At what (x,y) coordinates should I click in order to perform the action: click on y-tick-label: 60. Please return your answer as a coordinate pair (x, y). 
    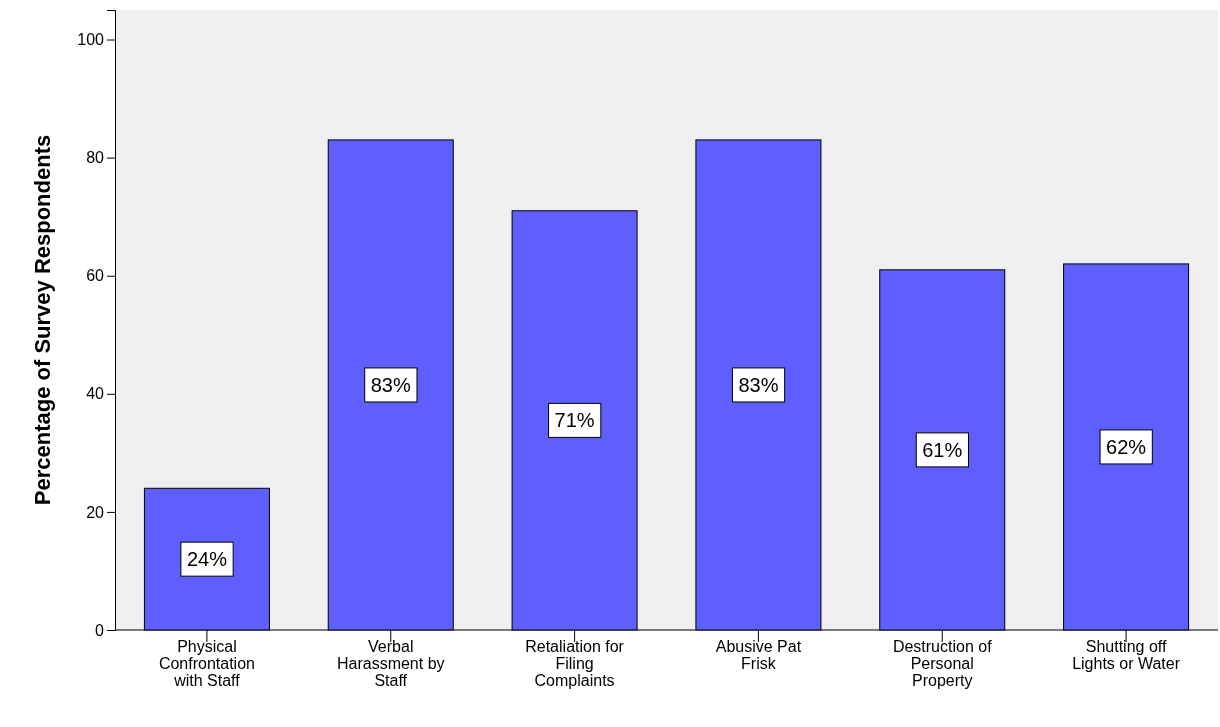
    Looking at the image, I should click on (95, 276).